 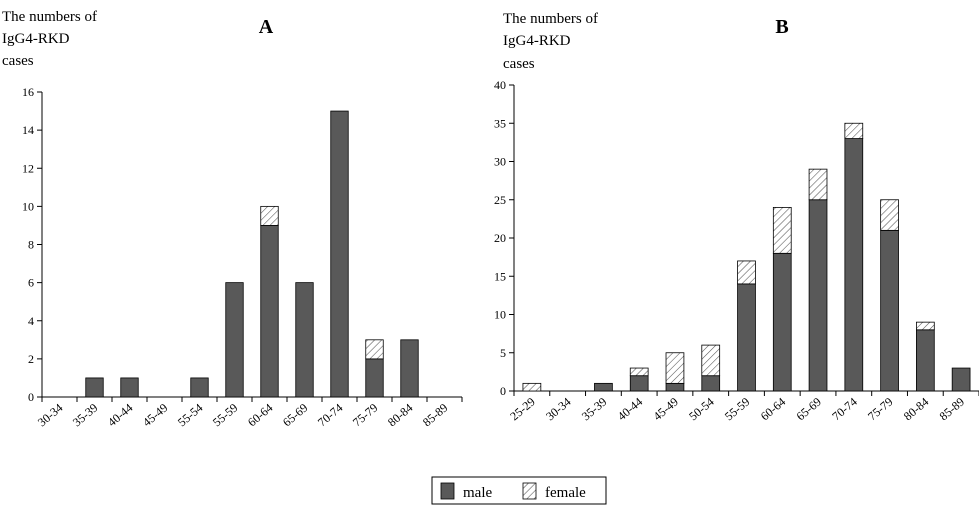 What do you see at coordinates (28, 92) in the screenshot?
I see `panel-a-y-tick-label: 16` at bounding box center [28, 92].